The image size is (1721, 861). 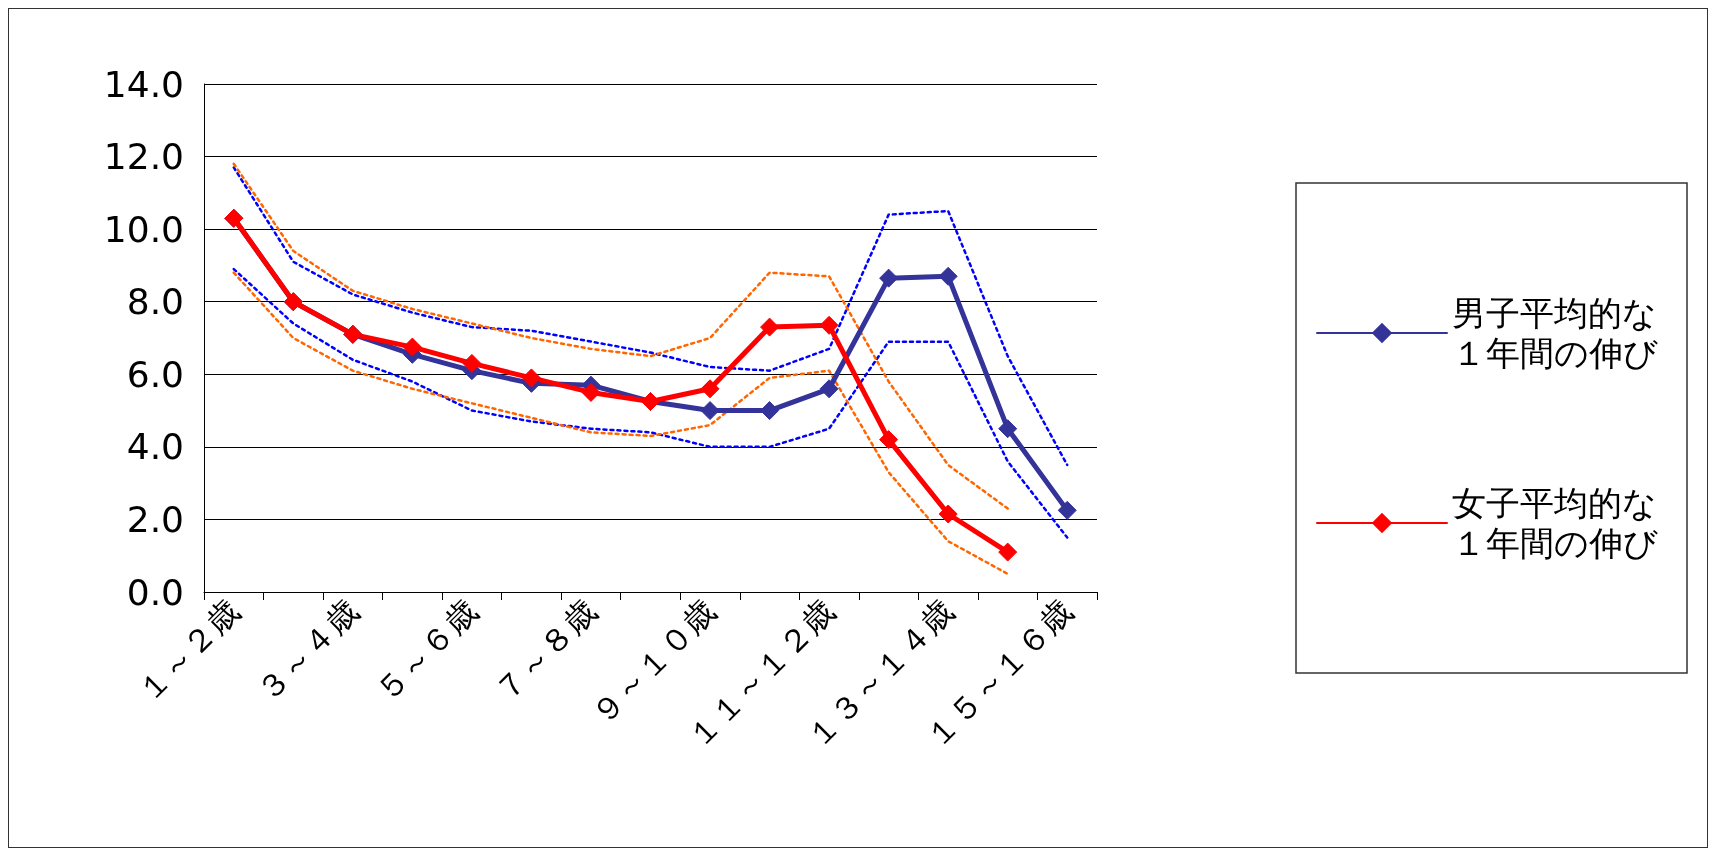 What do you see at coordinates (143, 157) in the screenshot?
I see `y-tick-label: 12.0` at bounding box center [143, 157].